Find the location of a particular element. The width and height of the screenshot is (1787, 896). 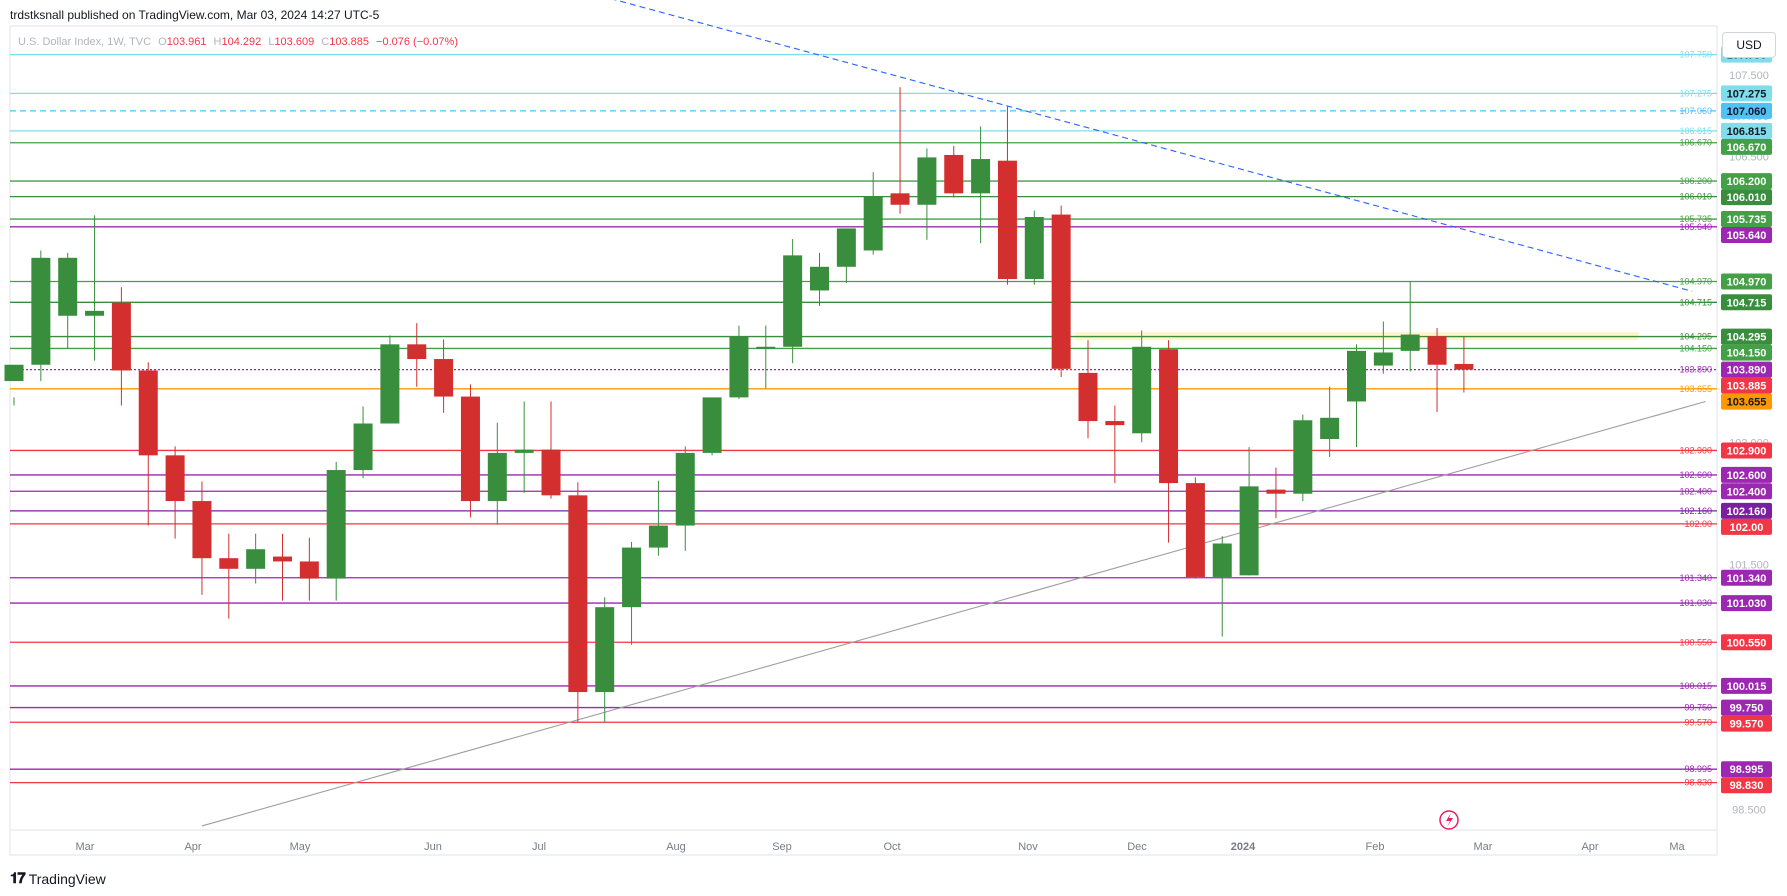

price-tag-label: 106.200 is located at coordinates (1747, 182).